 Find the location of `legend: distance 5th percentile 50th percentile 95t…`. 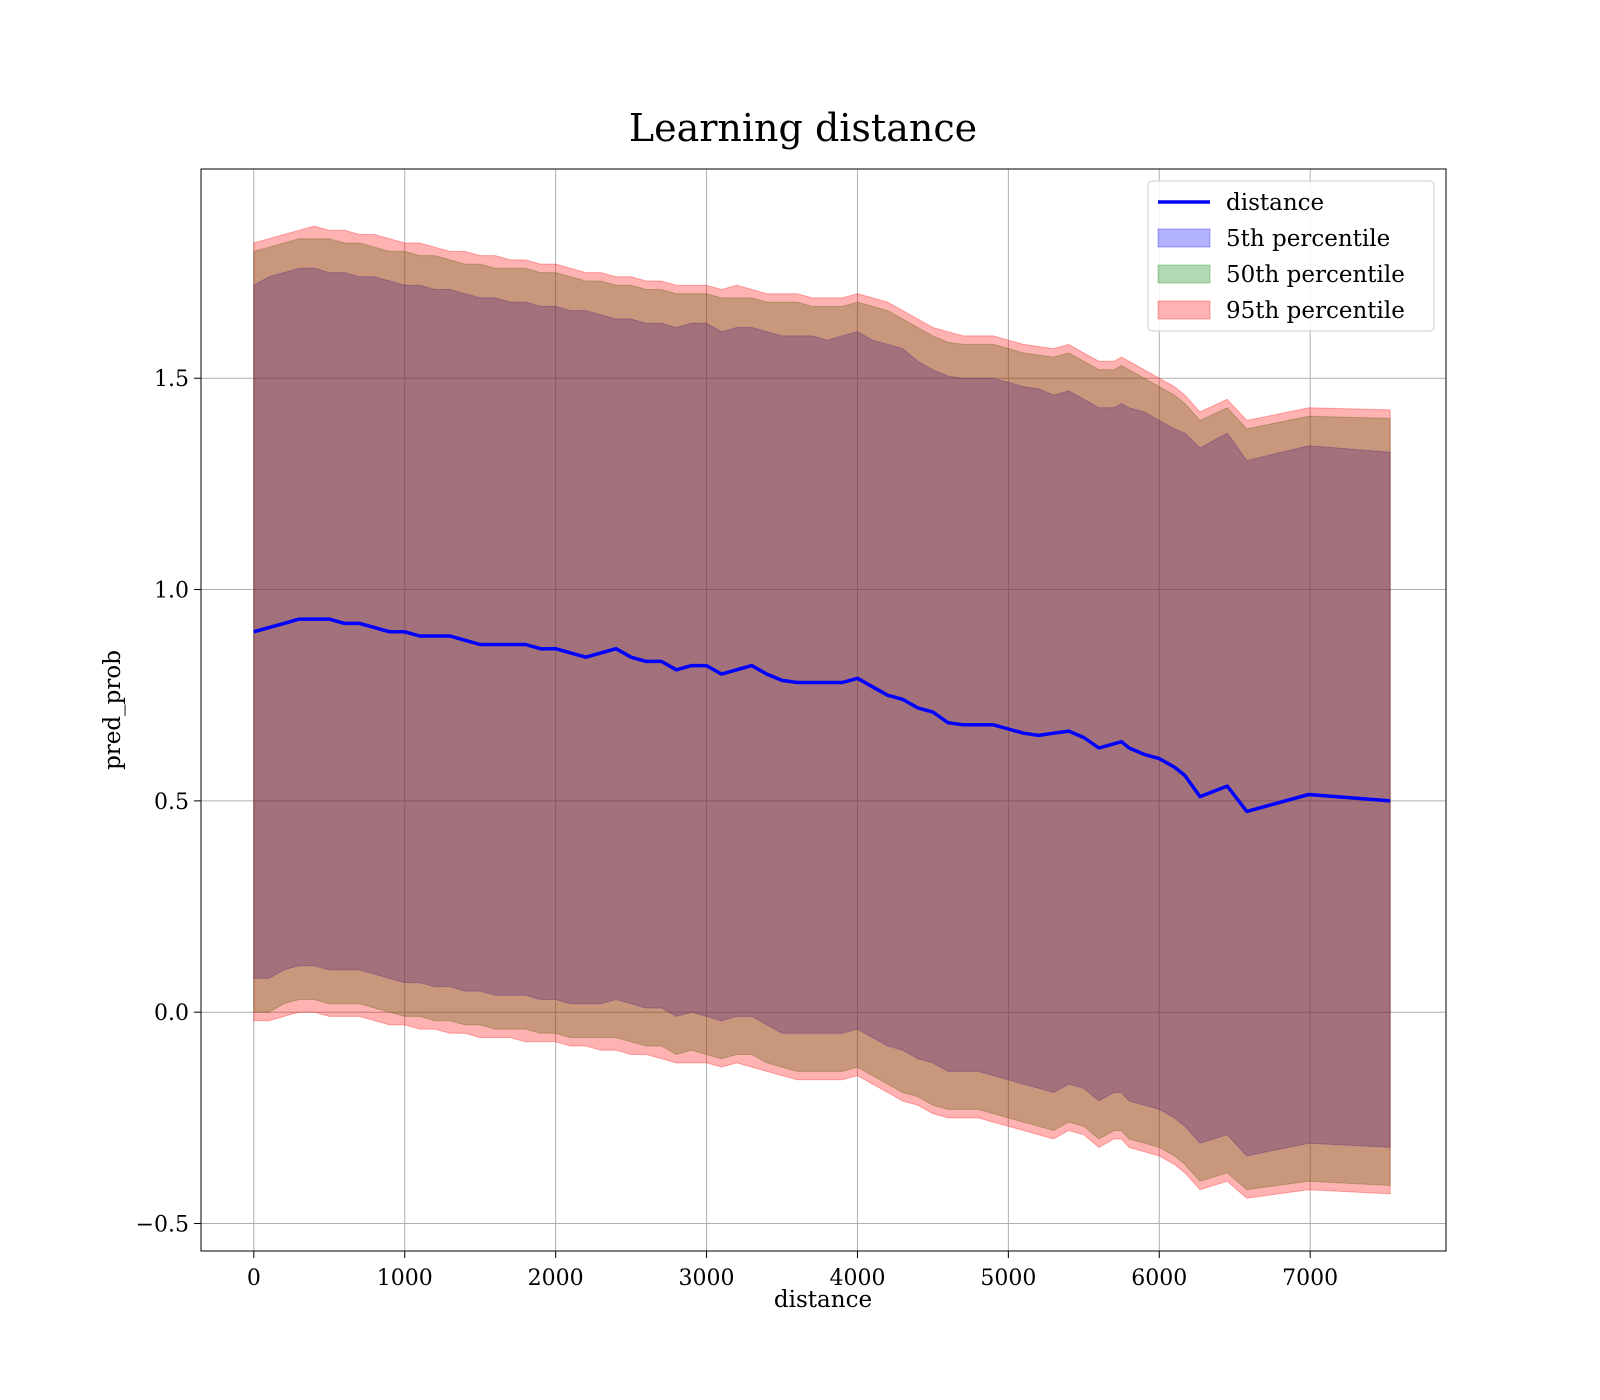

legend: distance 5th percentile 50th percentile 95t… is located at coordinates (1291, 256).